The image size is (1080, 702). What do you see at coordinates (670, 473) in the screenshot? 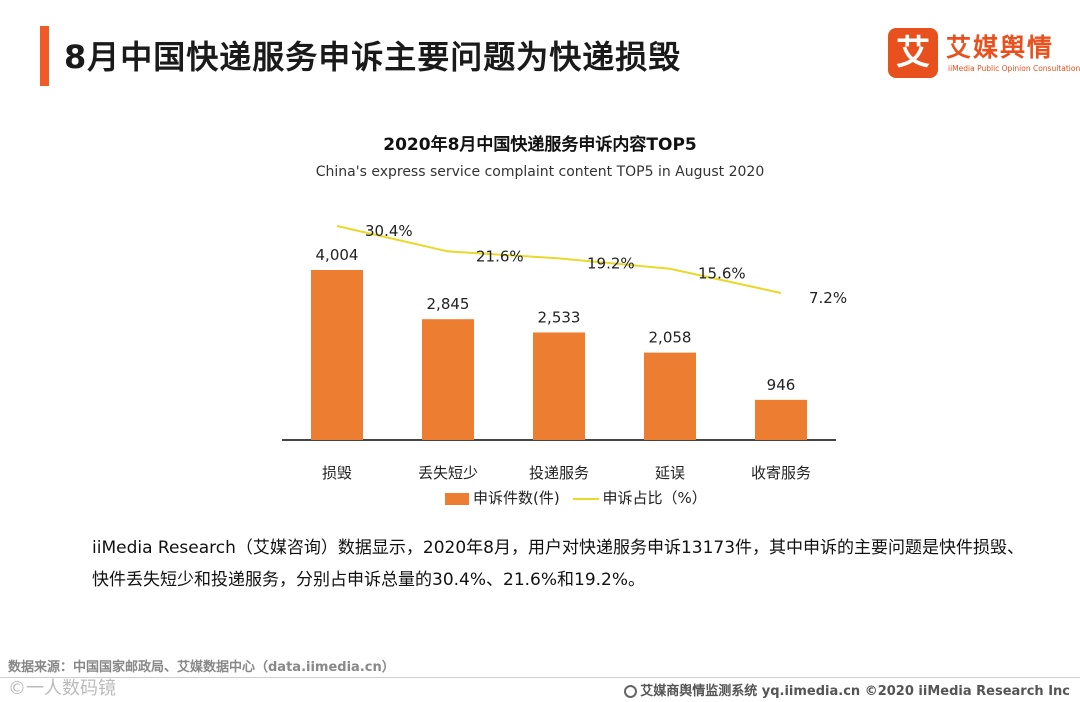
I see `category-label-4: 延误` at bounding box center [670, 473].